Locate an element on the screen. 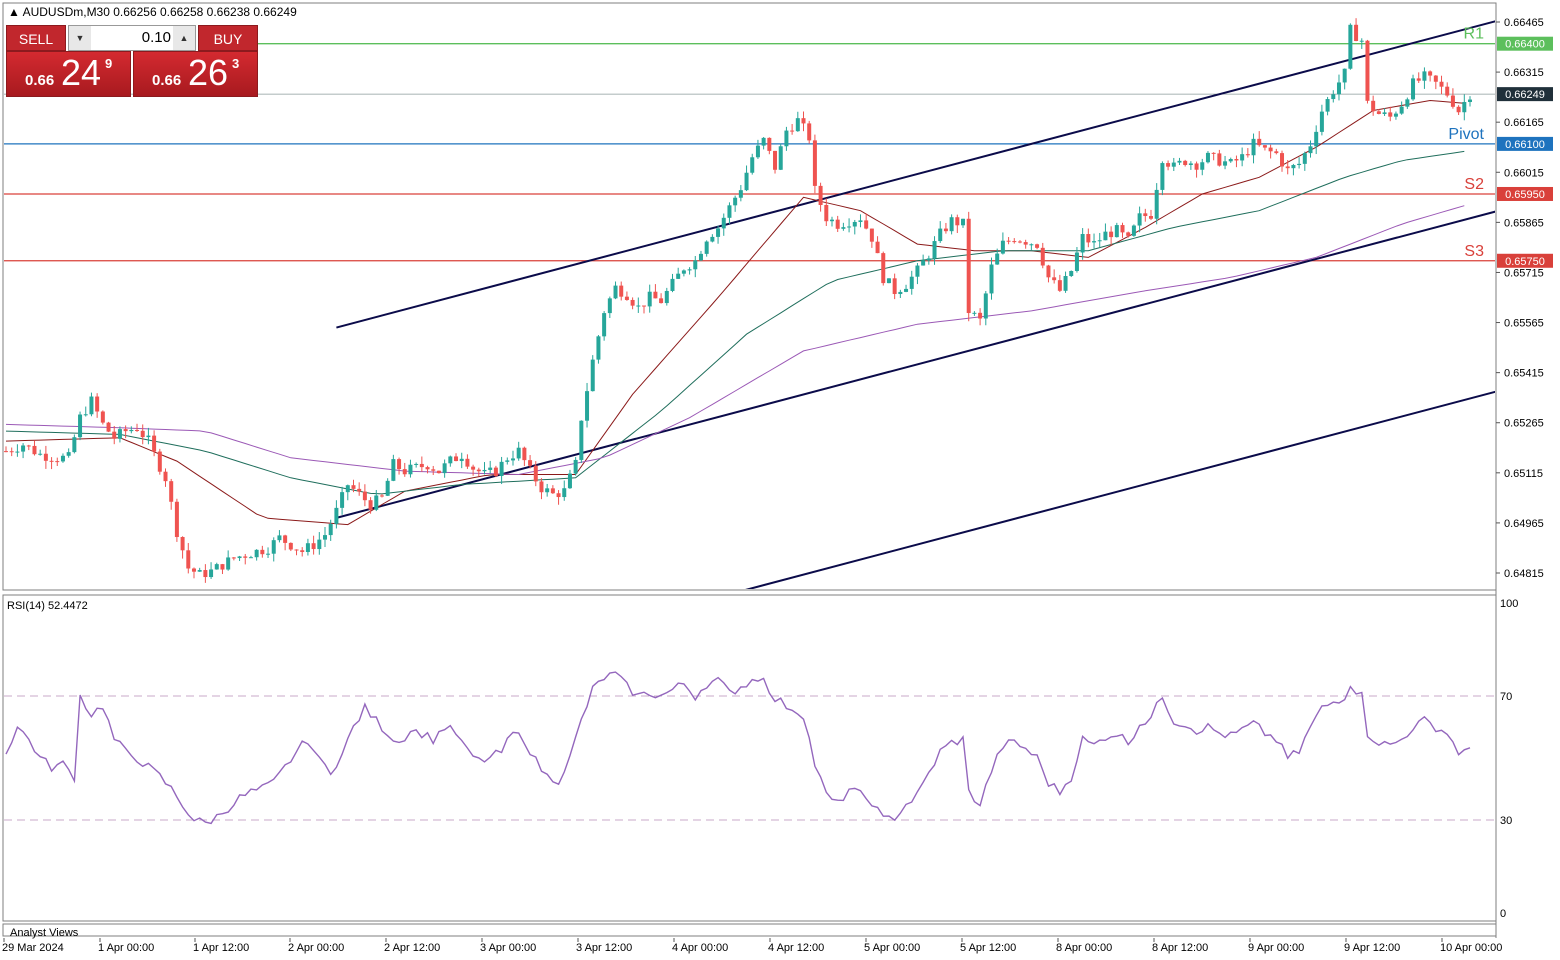 This screenshot has height=960, width=1560. buy-button: BUY is located at coordinates (228, 38).